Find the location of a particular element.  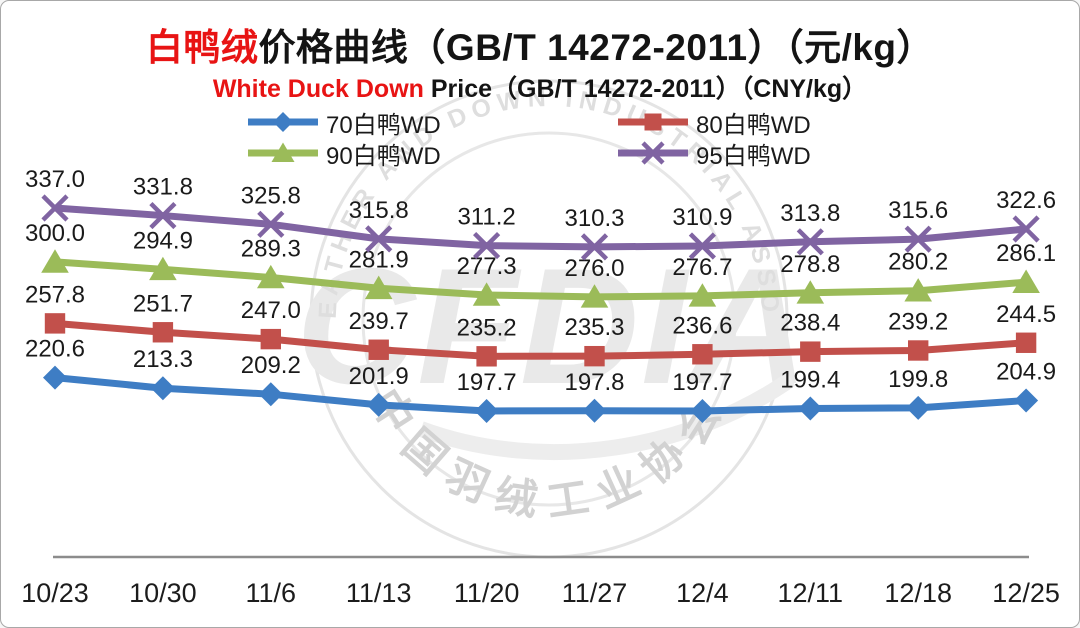

data-label: 310.3 is located at coordinates (594, 218).